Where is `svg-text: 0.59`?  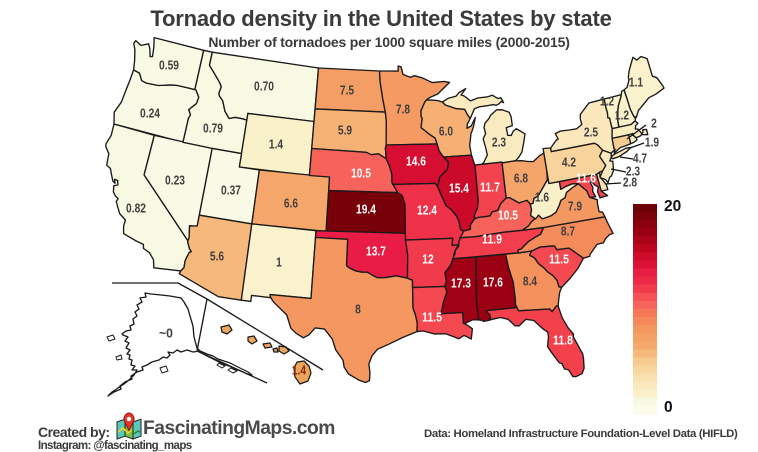
svg-text: 0.59 is located at coordinates (169, 64).